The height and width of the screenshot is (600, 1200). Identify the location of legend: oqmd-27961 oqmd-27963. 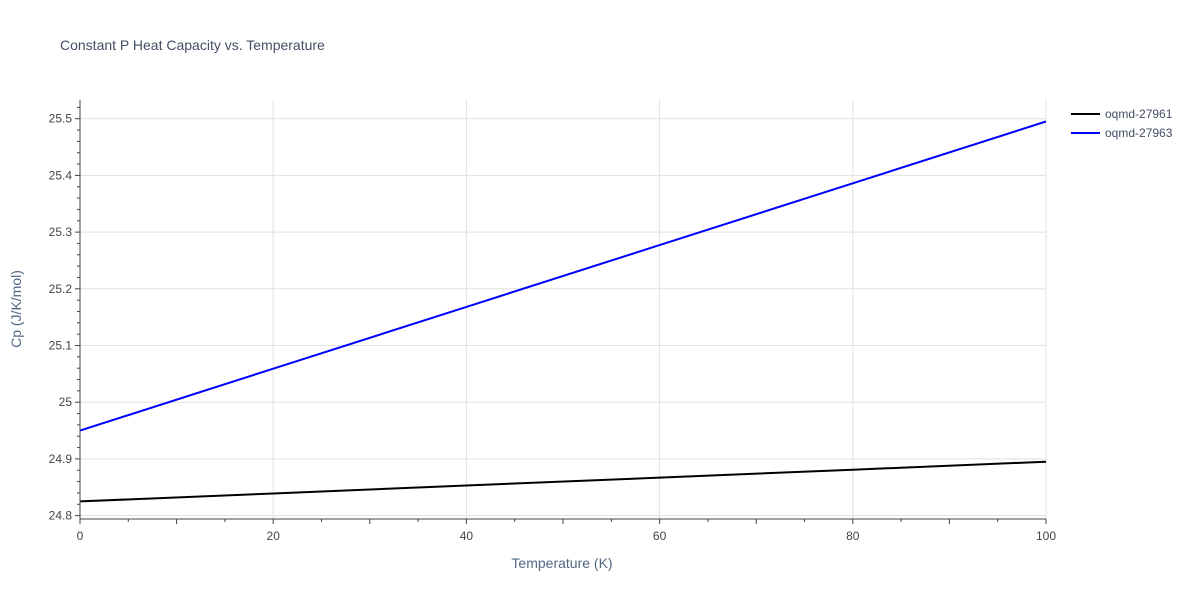
(1122, 123).